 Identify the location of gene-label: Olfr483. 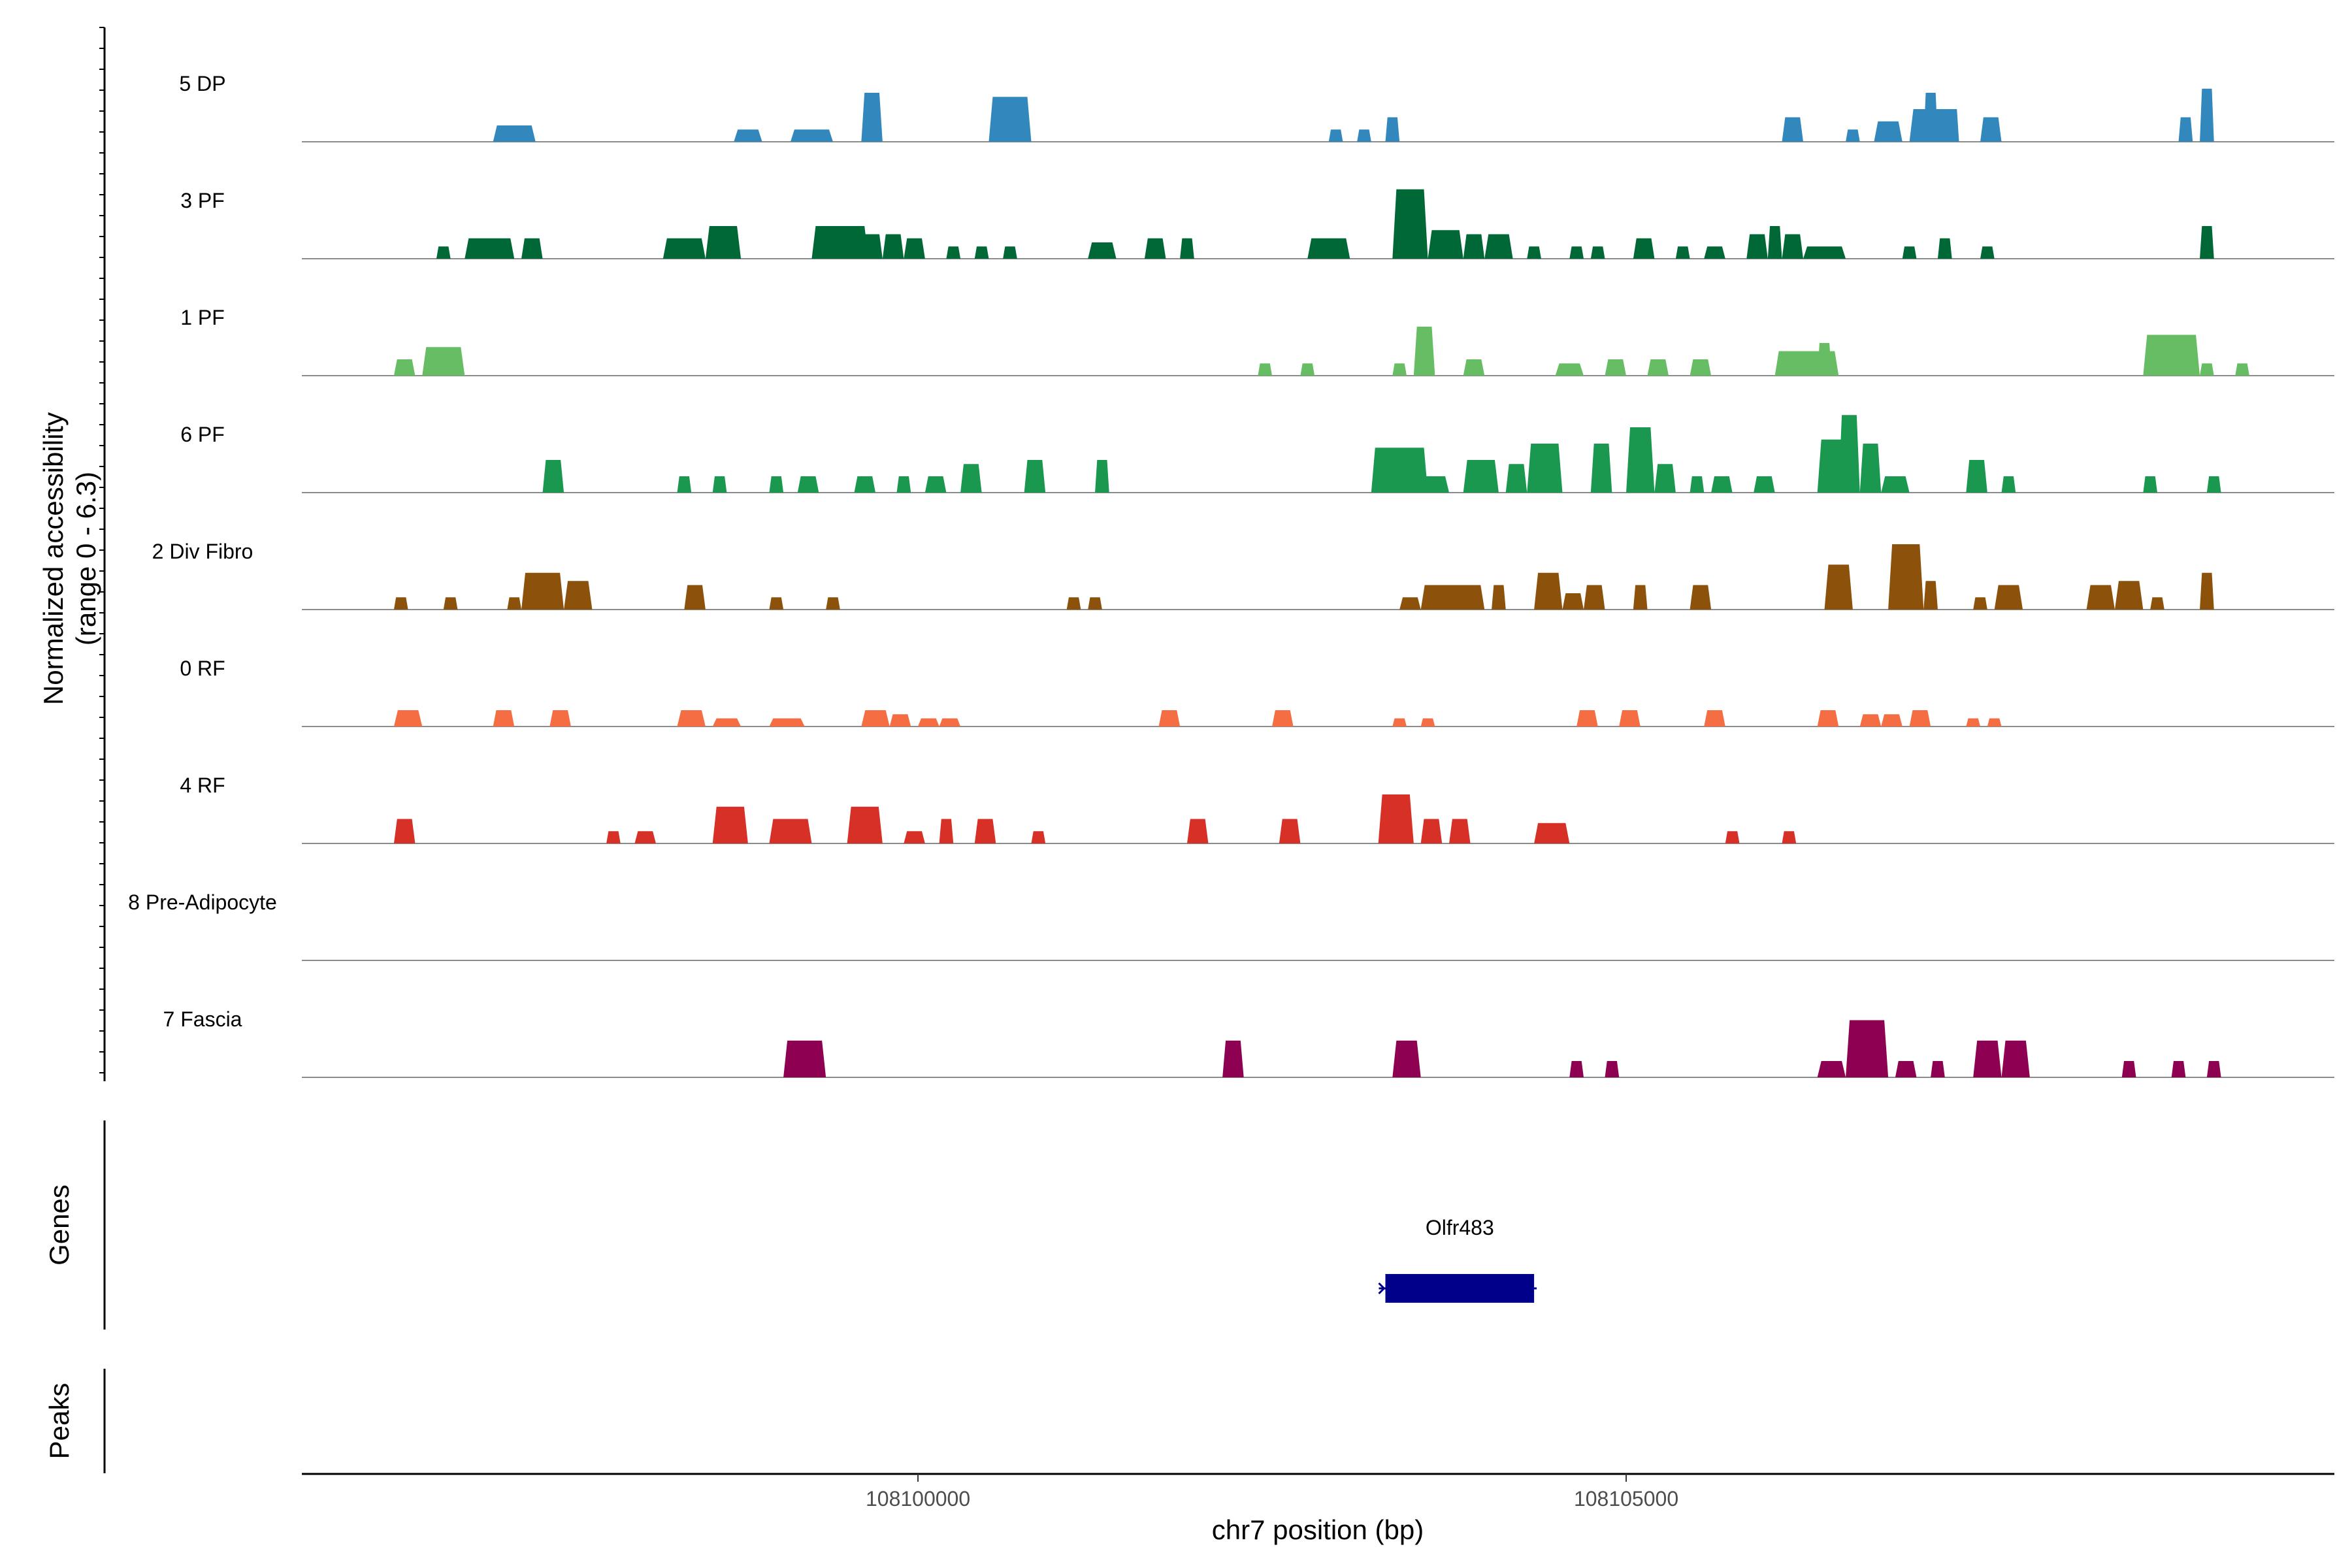
(1460, 1227).